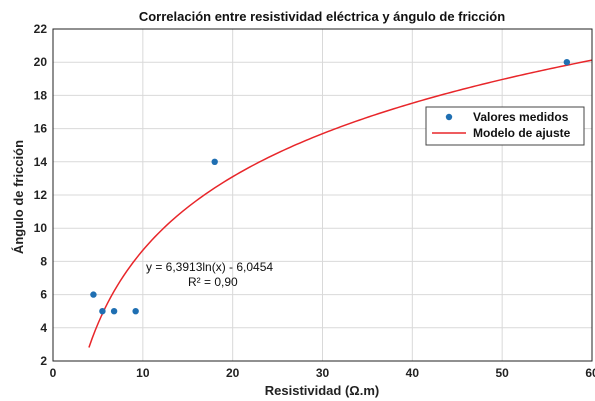 The height and width of the screenshot is (401, 595). I want to click on legend-marker-measured, so click(449, 117).